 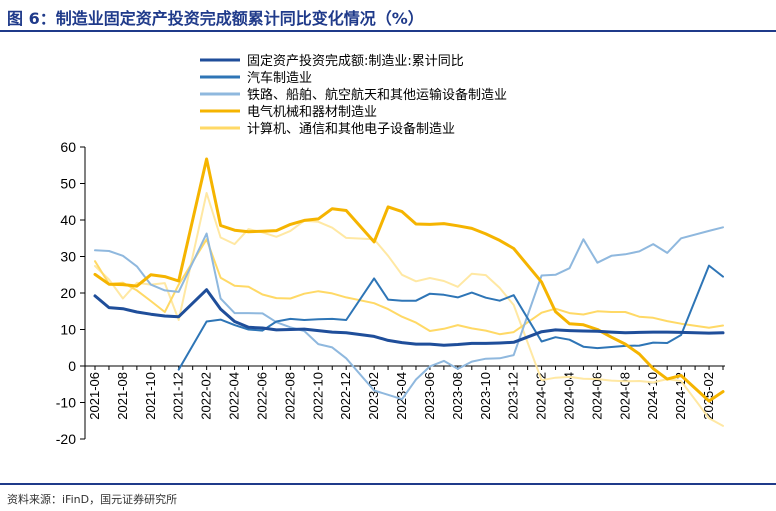 I want to click on legend-label-0: 固定资产投资完成额:制造业:累计同比, so click(x=355, y=61).